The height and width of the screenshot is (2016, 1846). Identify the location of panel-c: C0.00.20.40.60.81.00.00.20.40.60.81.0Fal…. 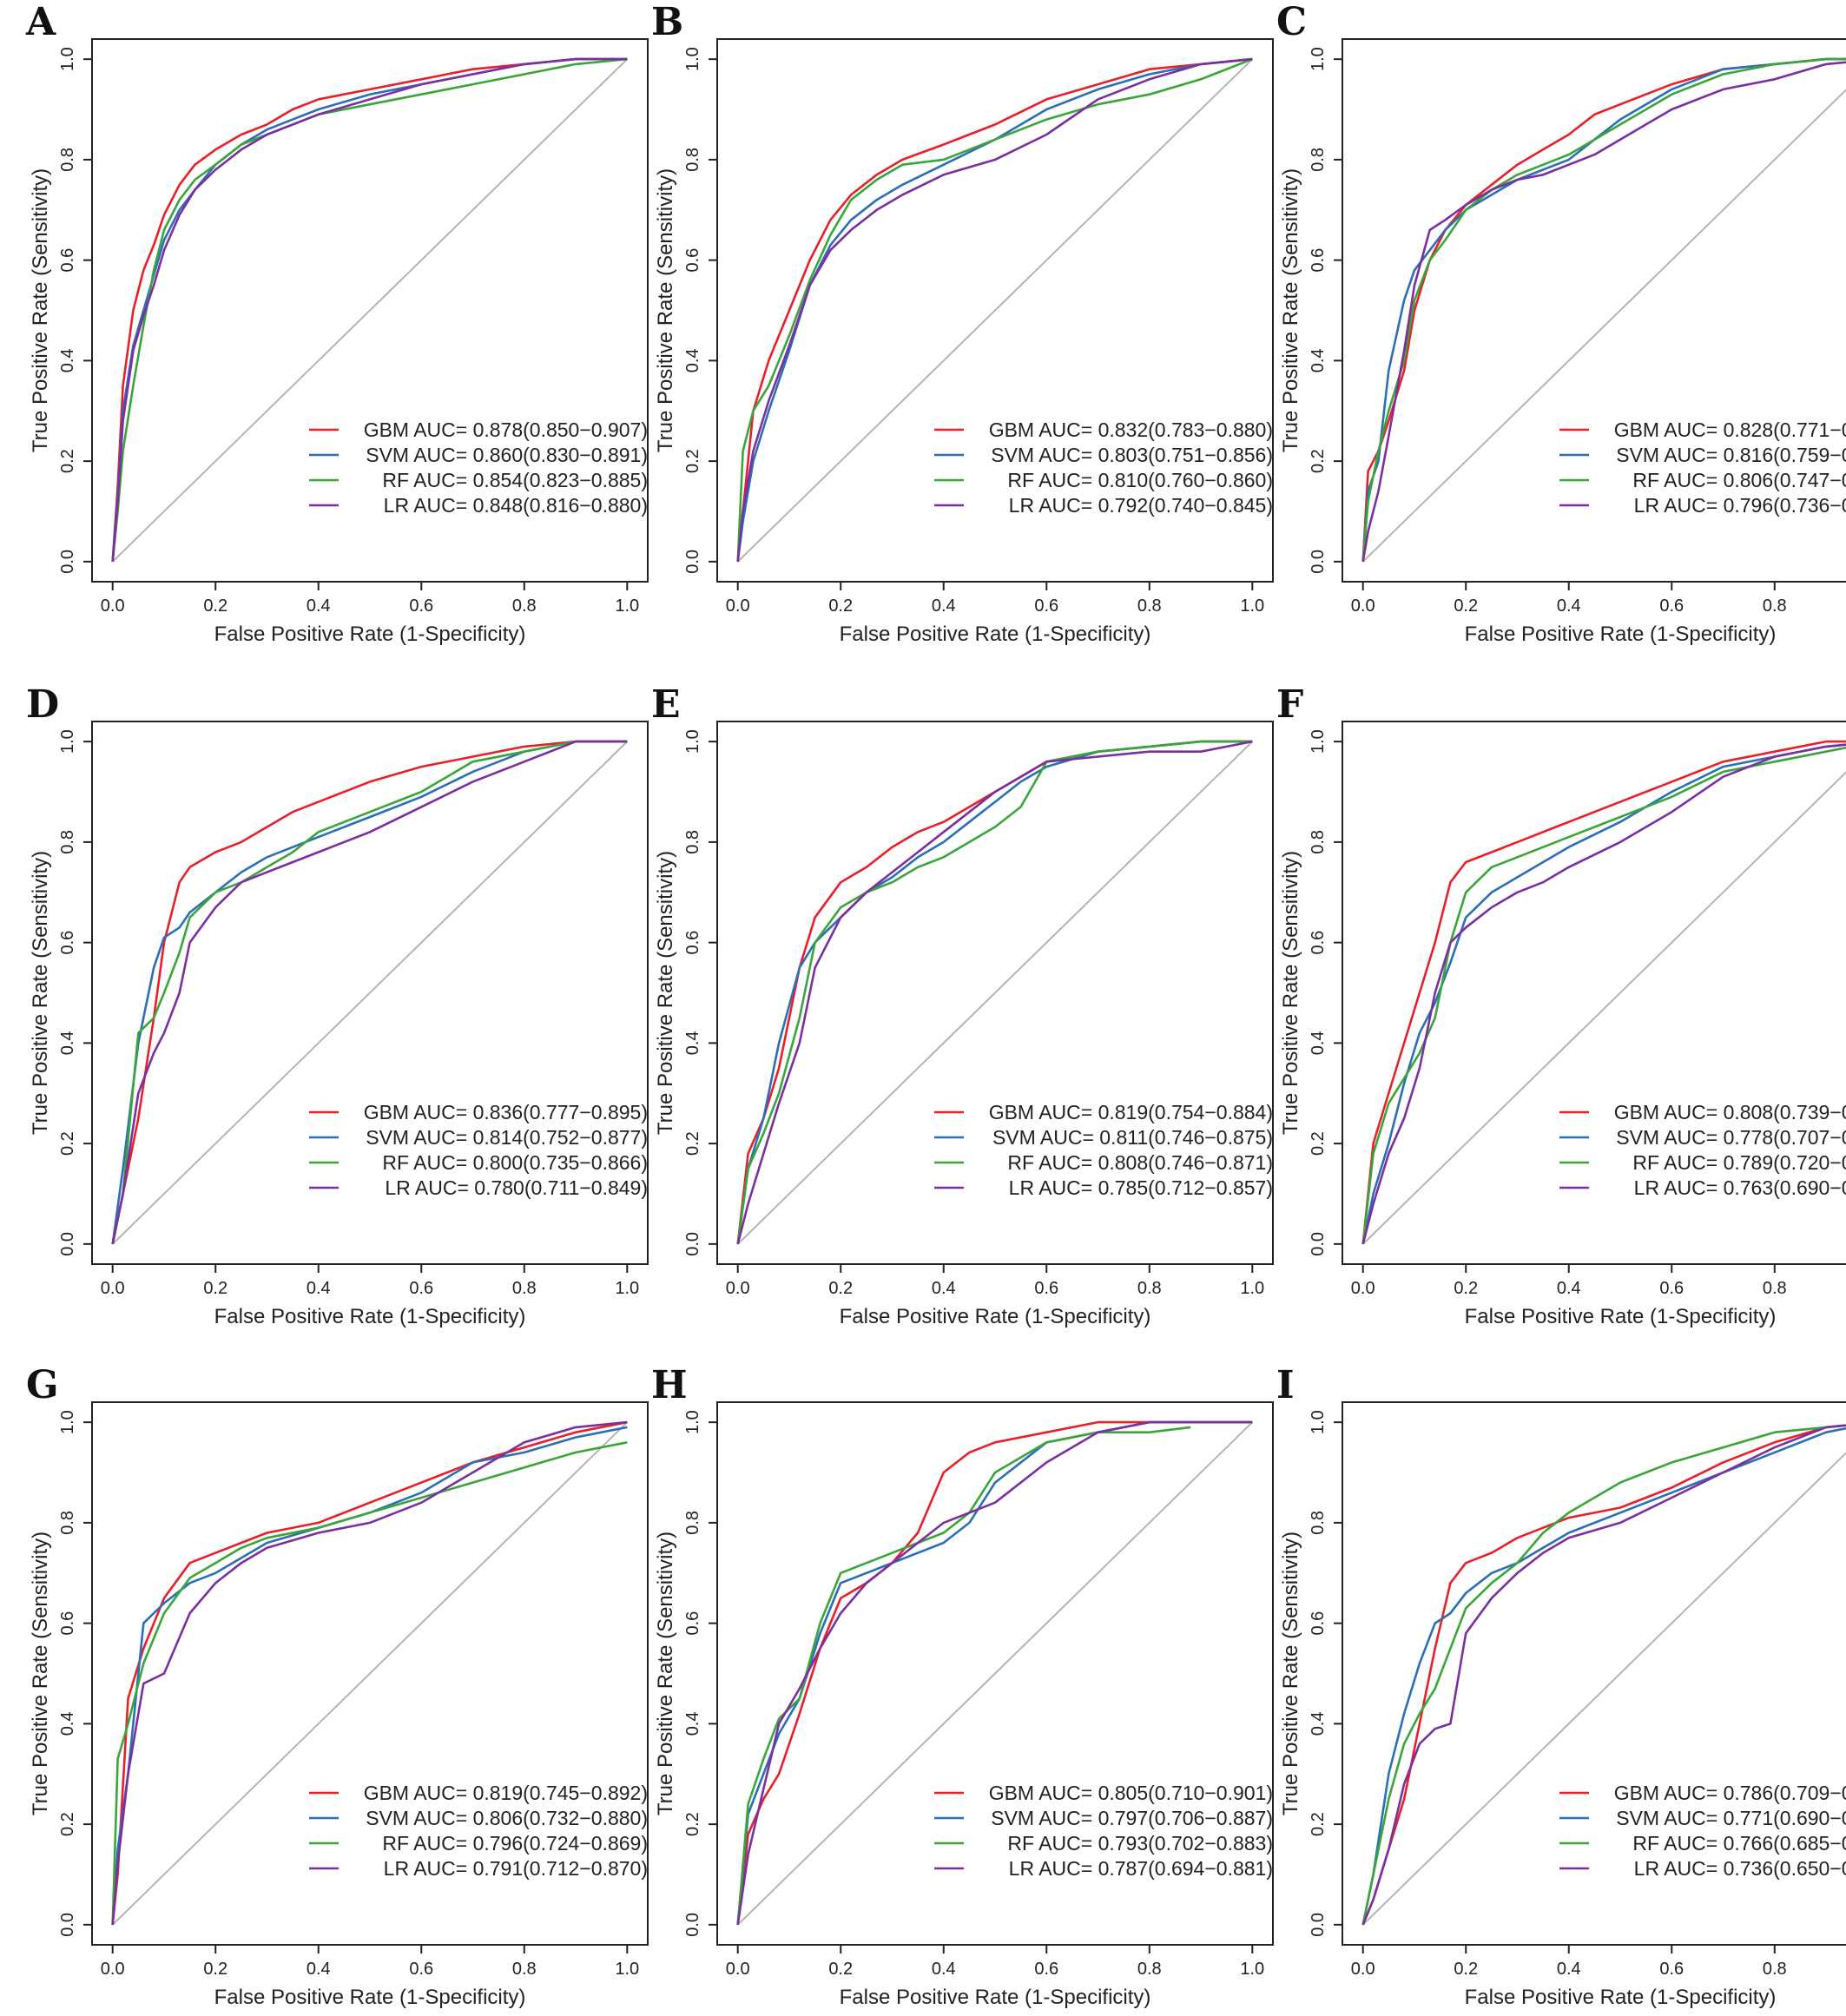
(1561, 323).